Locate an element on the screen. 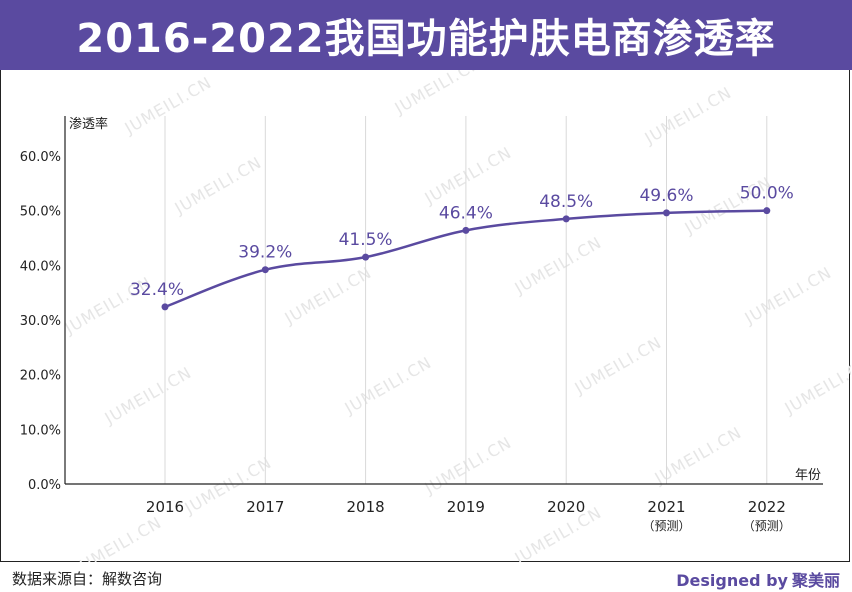  data-point-2021 is located at coordinates (666, 213).